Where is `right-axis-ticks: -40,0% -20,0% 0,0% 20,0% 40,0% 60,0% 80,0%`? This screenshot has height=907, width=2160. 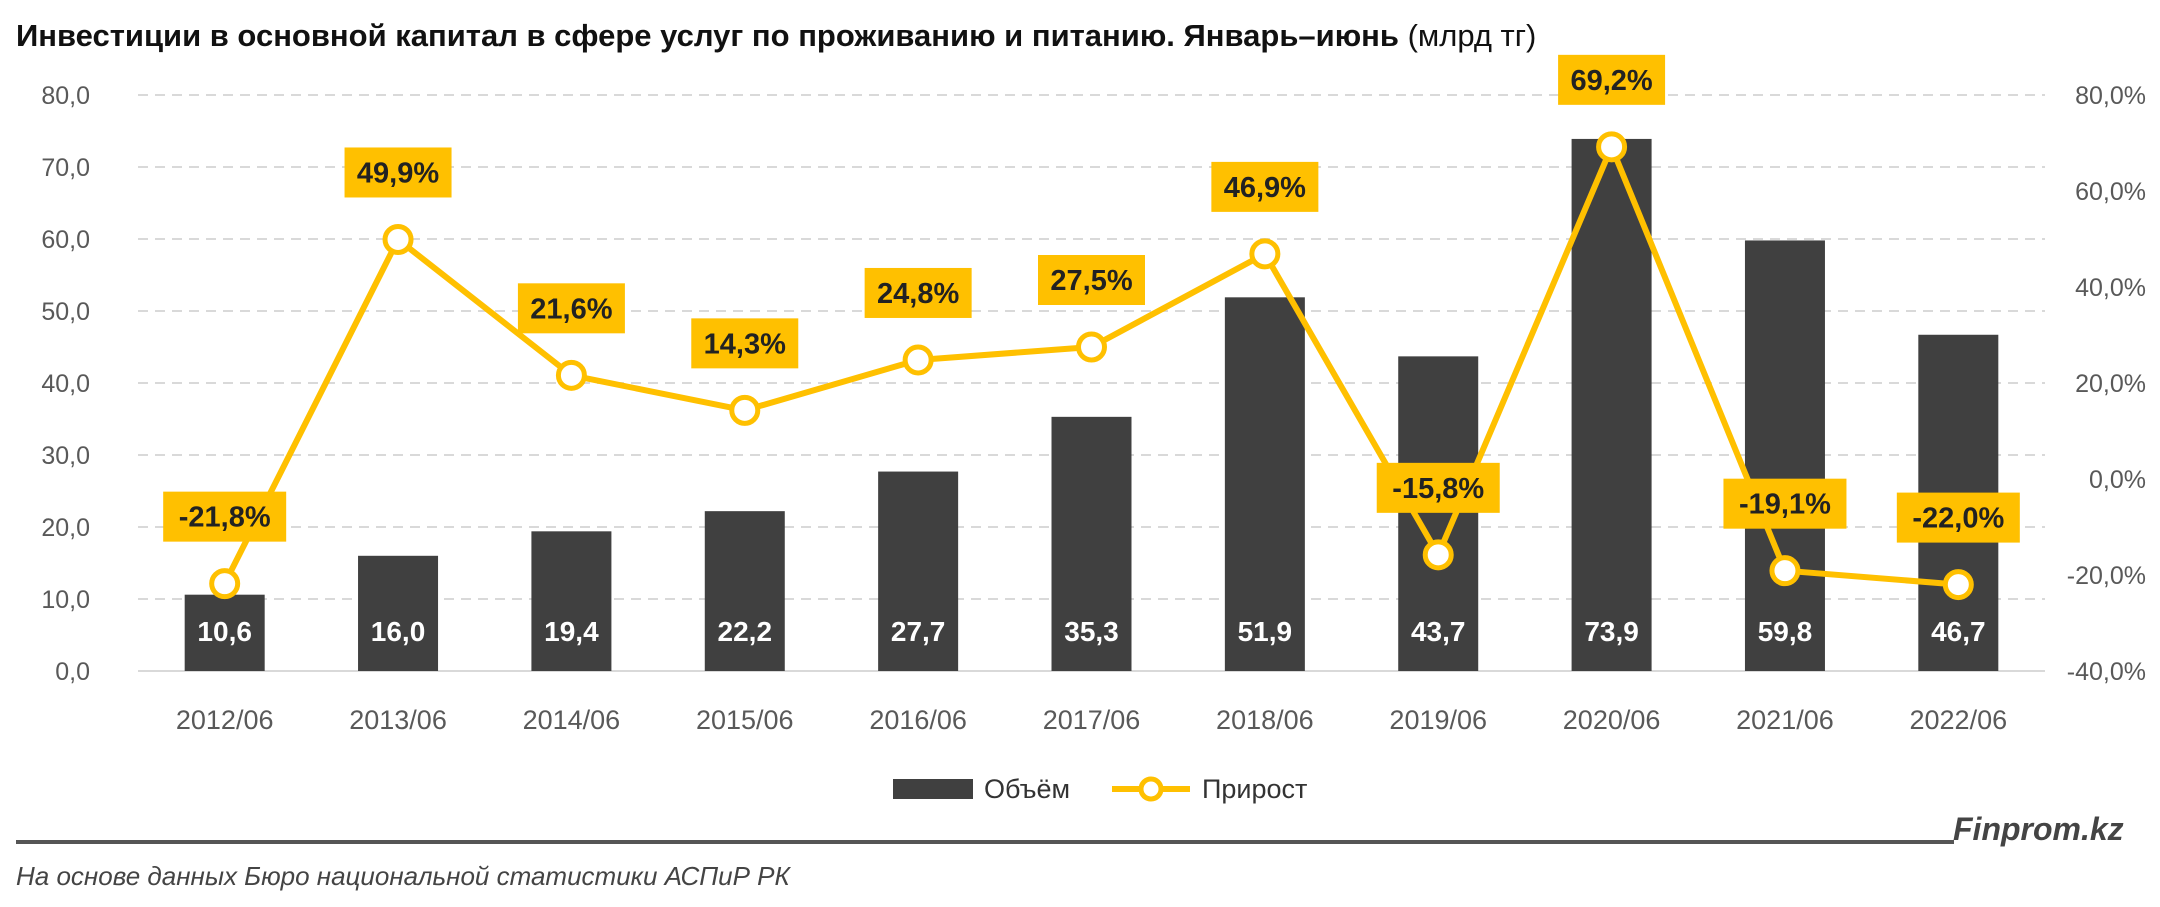 right-axis-ticks: -40,0% -20,0% 0,0% 20,0% 40,0% 60,0% 80,0% is located at coordinates (2106, 384).